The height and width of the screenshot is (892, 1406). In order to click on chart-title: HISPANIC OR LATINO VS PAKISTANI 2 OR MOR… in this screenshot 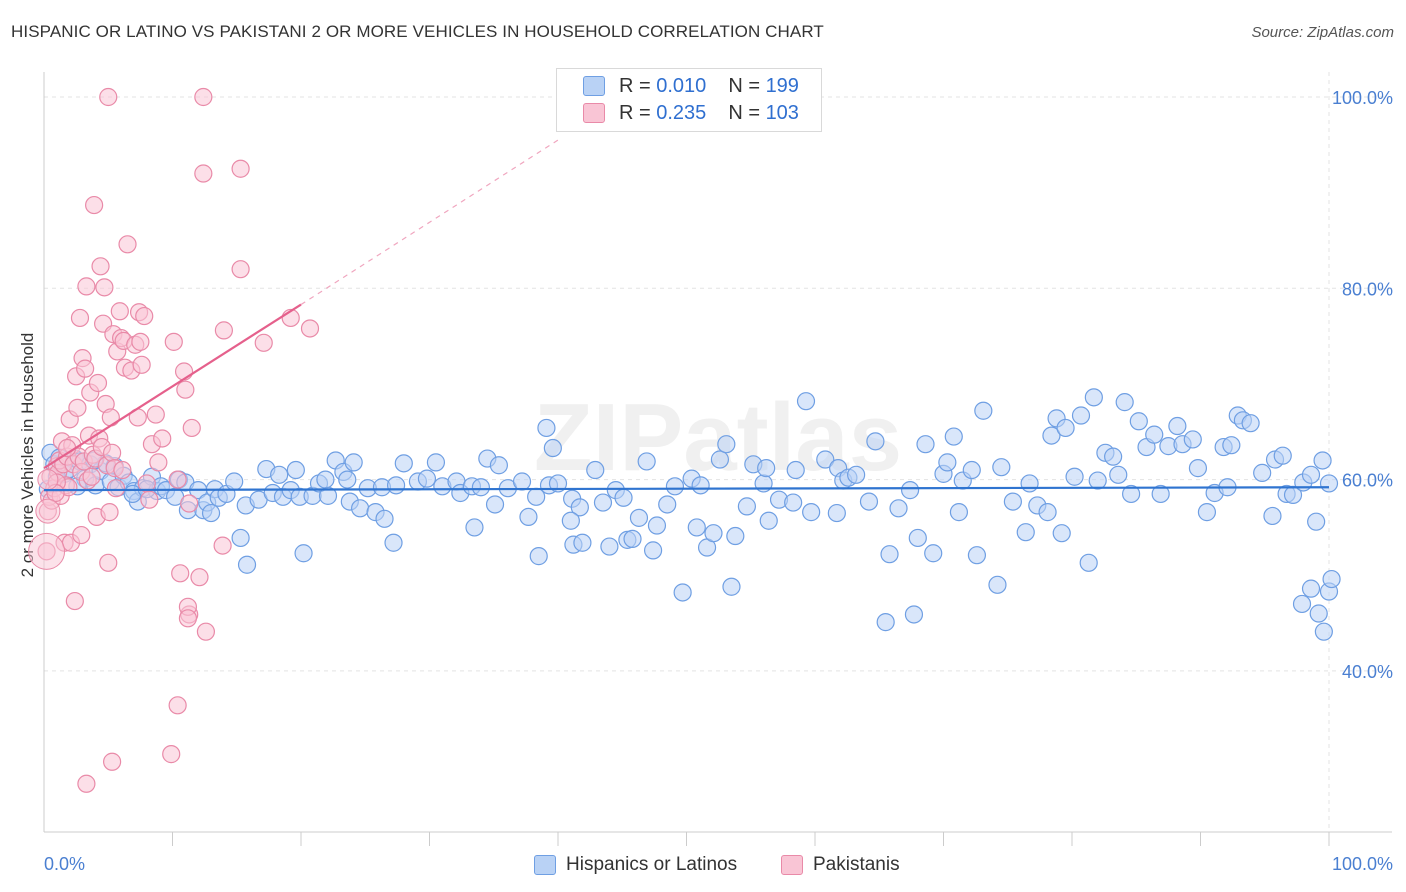, I will do `click(417, 31)`.